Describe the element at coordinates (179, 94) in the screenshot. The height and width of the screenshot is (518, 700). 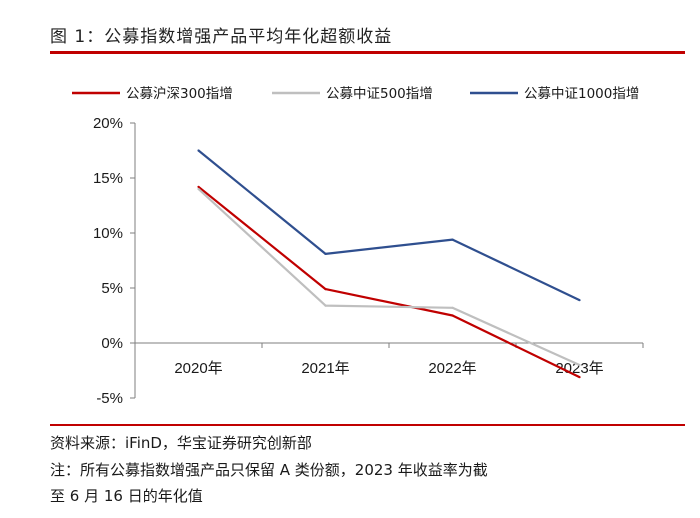
I see `legend-label: 公募沪深300指增` at that location.